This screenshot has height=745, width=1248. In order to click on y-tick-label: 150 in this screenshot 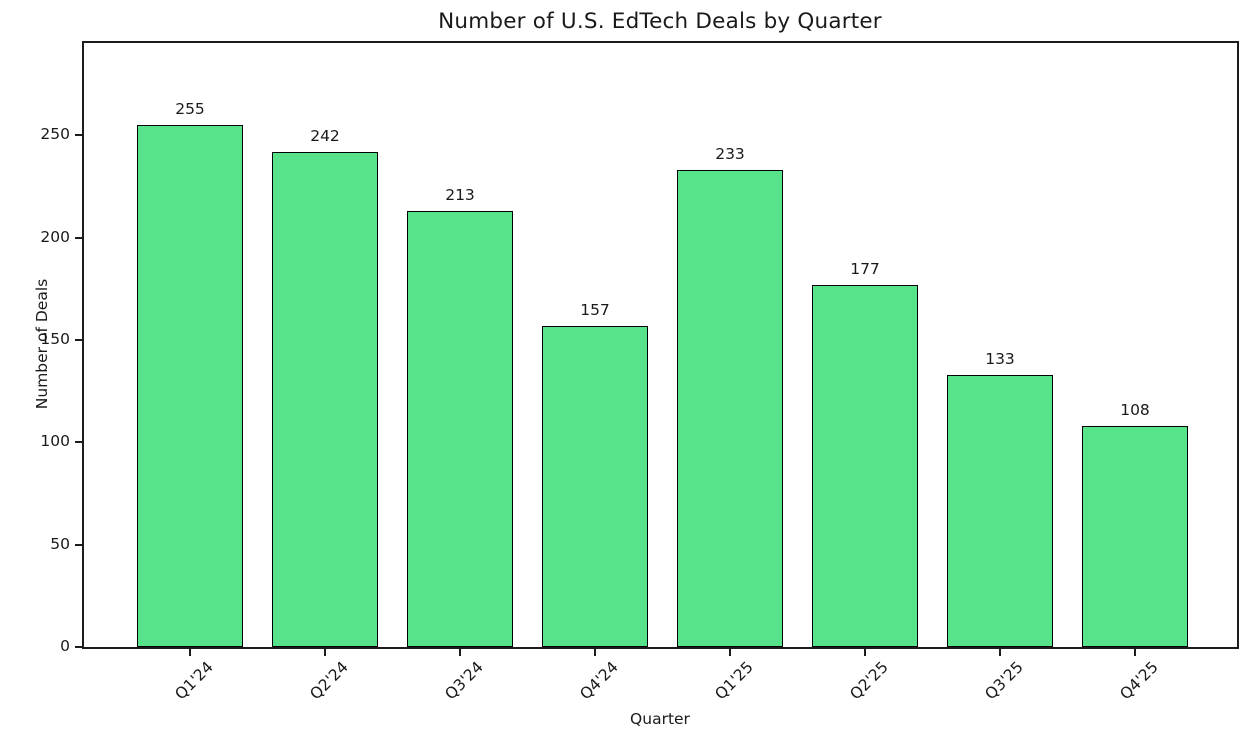, I will do `click(55, 338)`.